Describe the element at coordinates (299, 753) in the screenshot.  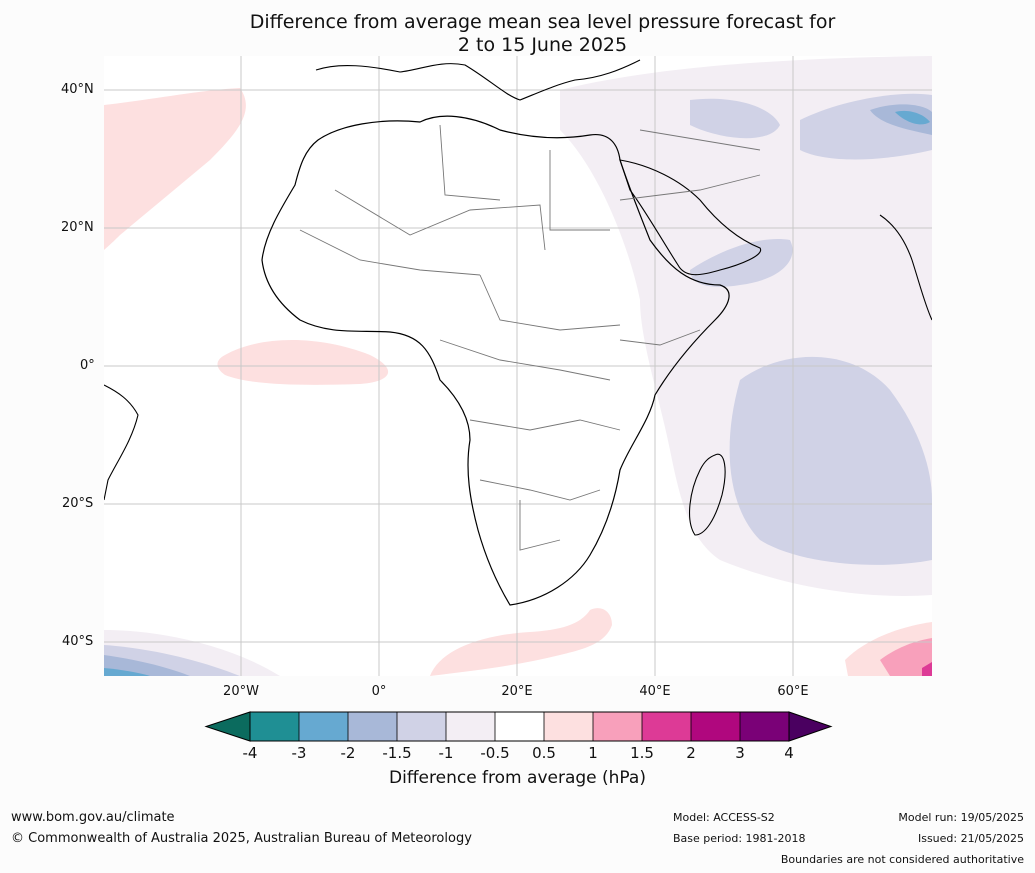
I see `colorbar-tick-label: -3` at that location.